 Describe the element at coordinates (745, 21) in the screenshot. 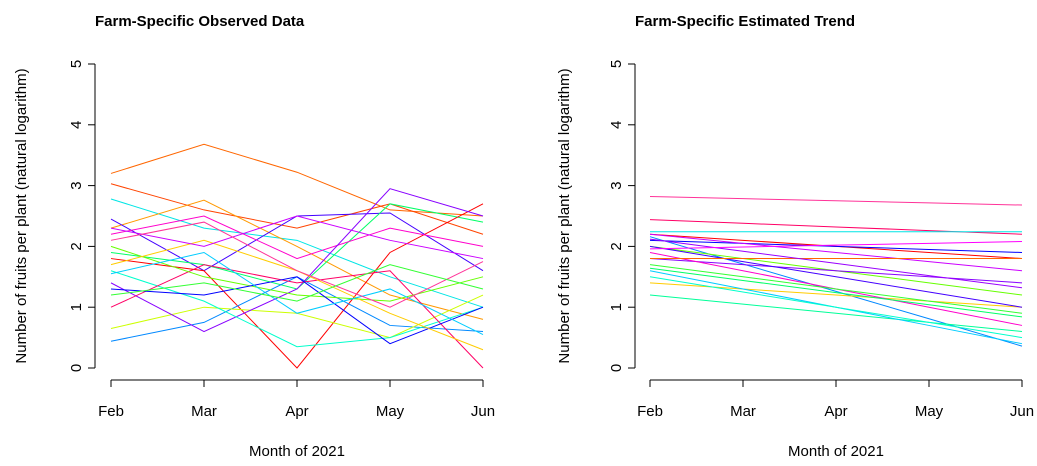

I see `chart-title: Farm-Specific Estimated Trend` at that location.